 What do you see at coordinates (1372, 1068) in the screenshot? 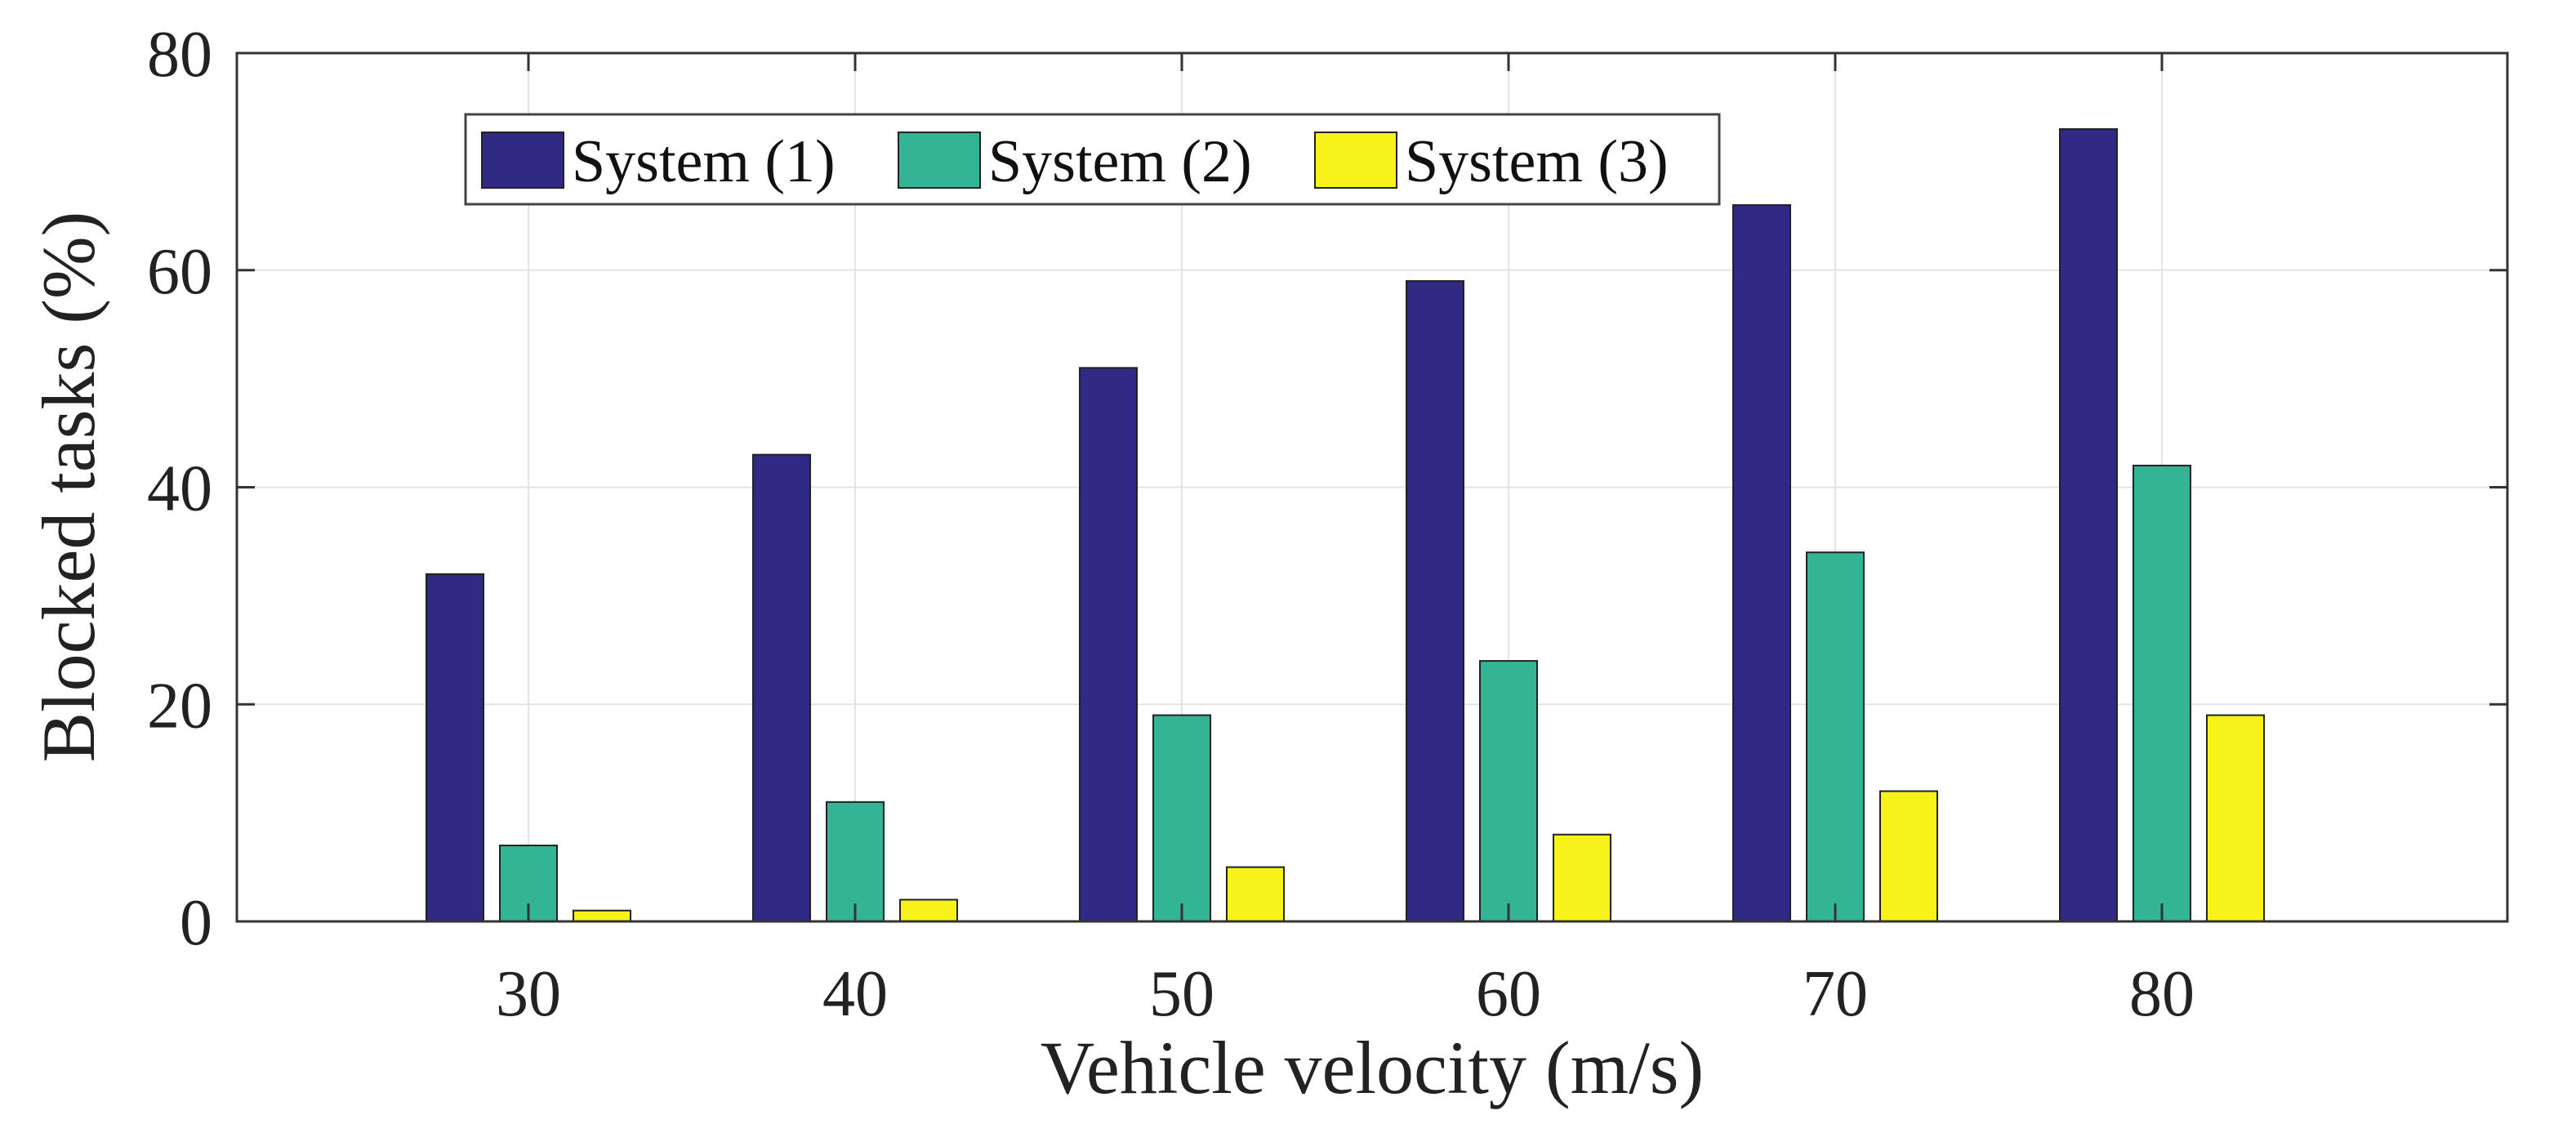
I see `x-axis-title: Vehicle velocity (m/s)` at bounding box center [1372, 1068].